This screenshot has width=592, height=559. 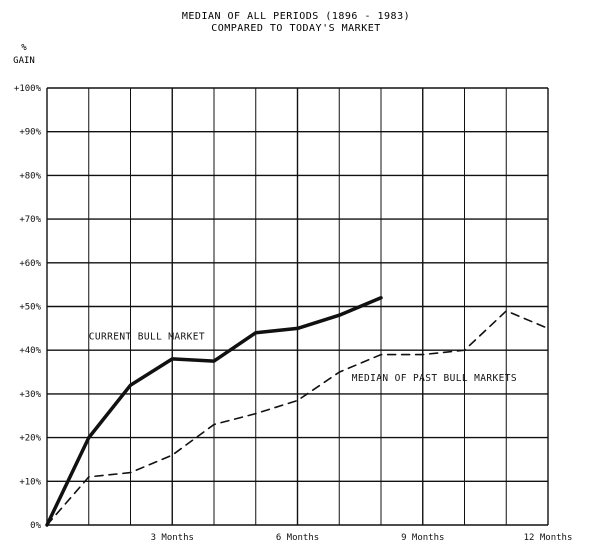 I want to click on y-tick-label: +70%, so click(x=30, y=220).